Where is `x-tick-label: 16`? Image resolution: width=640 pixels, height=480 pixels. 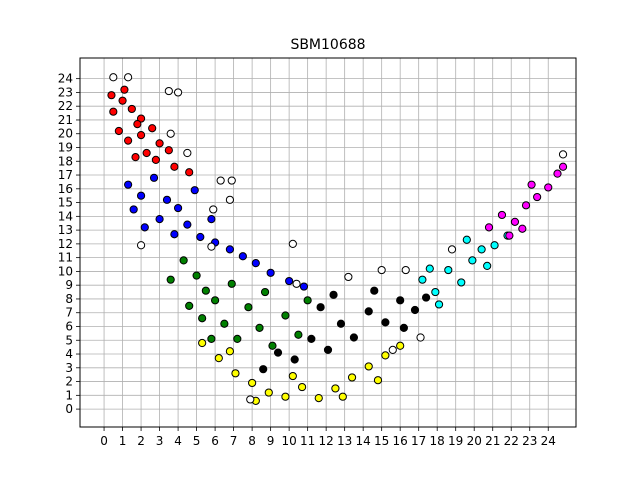 x-tick-label: 16 is located at coordinates (400, 441).